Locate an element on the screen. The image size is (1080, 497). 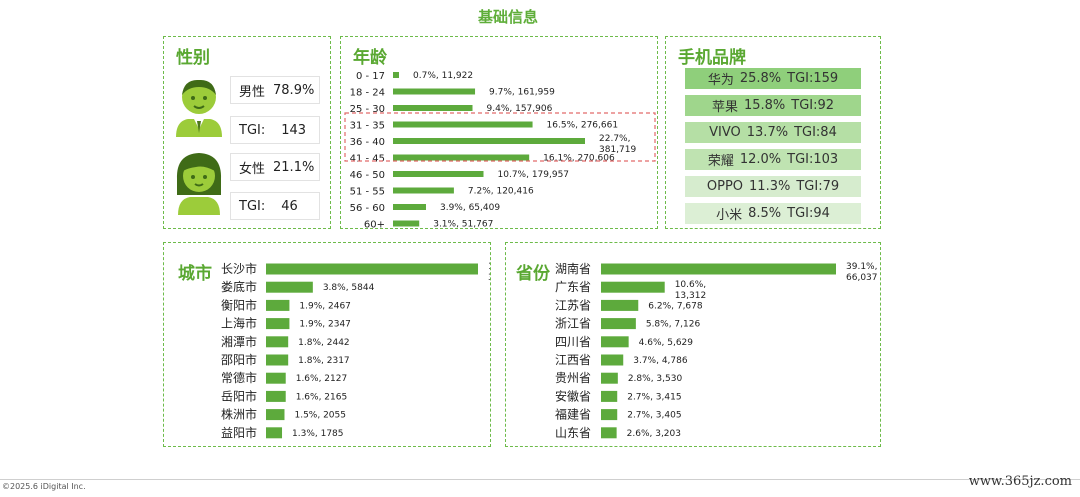
brand-pct: 13.7% is located at coordinates (767, 132).